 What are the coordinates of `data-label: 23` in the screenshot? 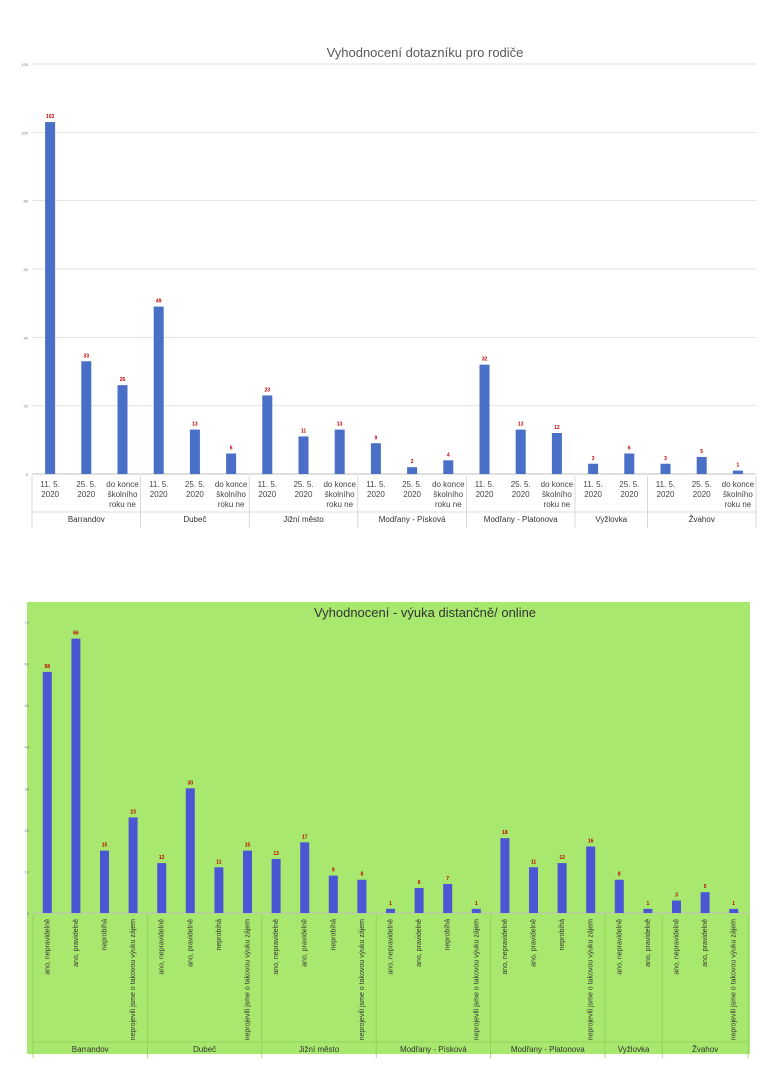 It's located at (133, 812).